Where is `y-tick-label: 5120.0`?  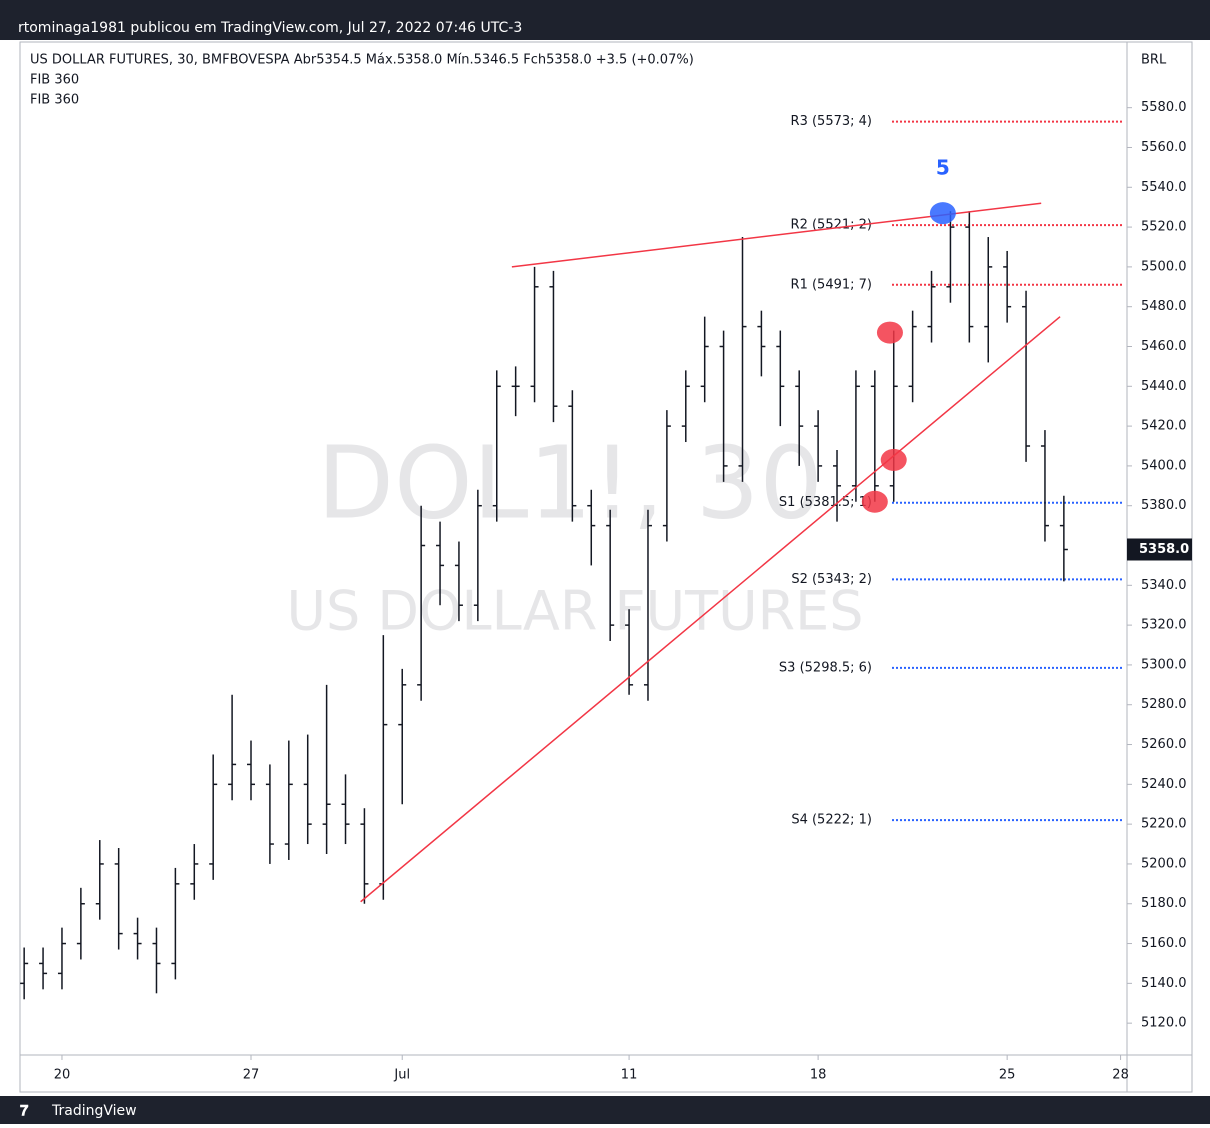
y-tick-label: 5120.0 is located at coordinates (1164, 1023).